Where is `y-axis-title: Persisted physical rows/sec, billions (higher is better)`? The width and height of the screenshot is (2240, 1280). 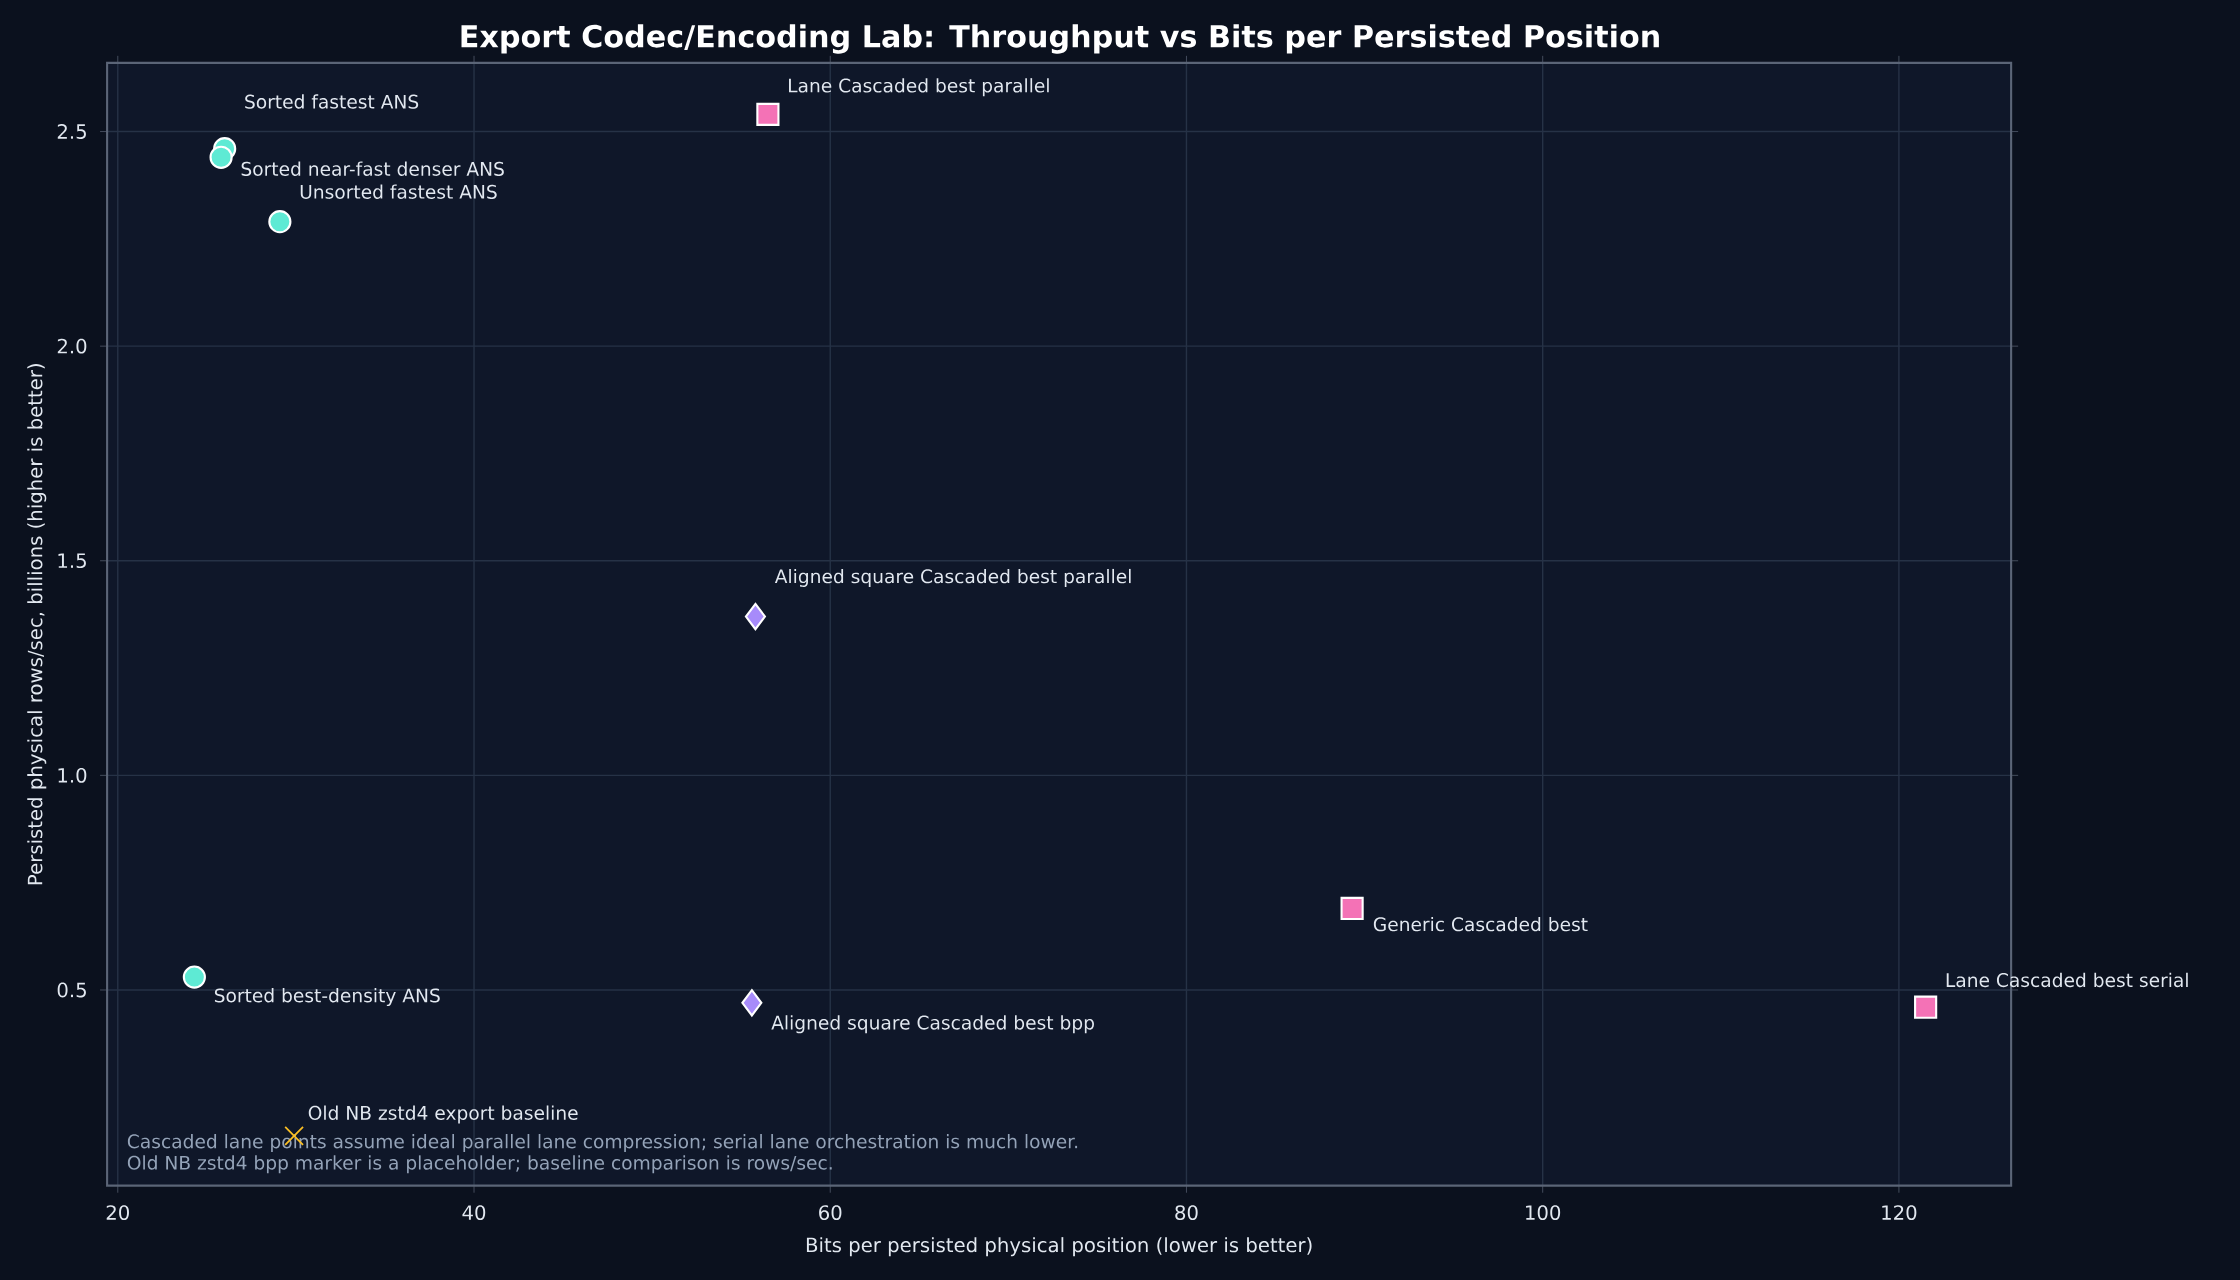
y-axis-title: Persisted physical rows/sec, billions (higher is better) is located at coordinates (37, 624).